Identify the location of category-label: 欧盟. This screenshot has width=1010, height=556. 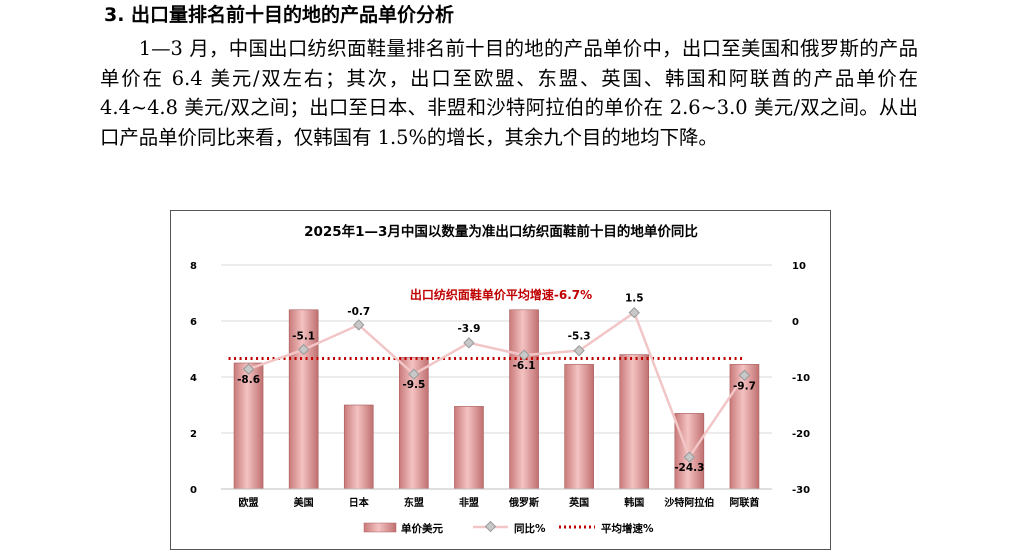
(249, 502).